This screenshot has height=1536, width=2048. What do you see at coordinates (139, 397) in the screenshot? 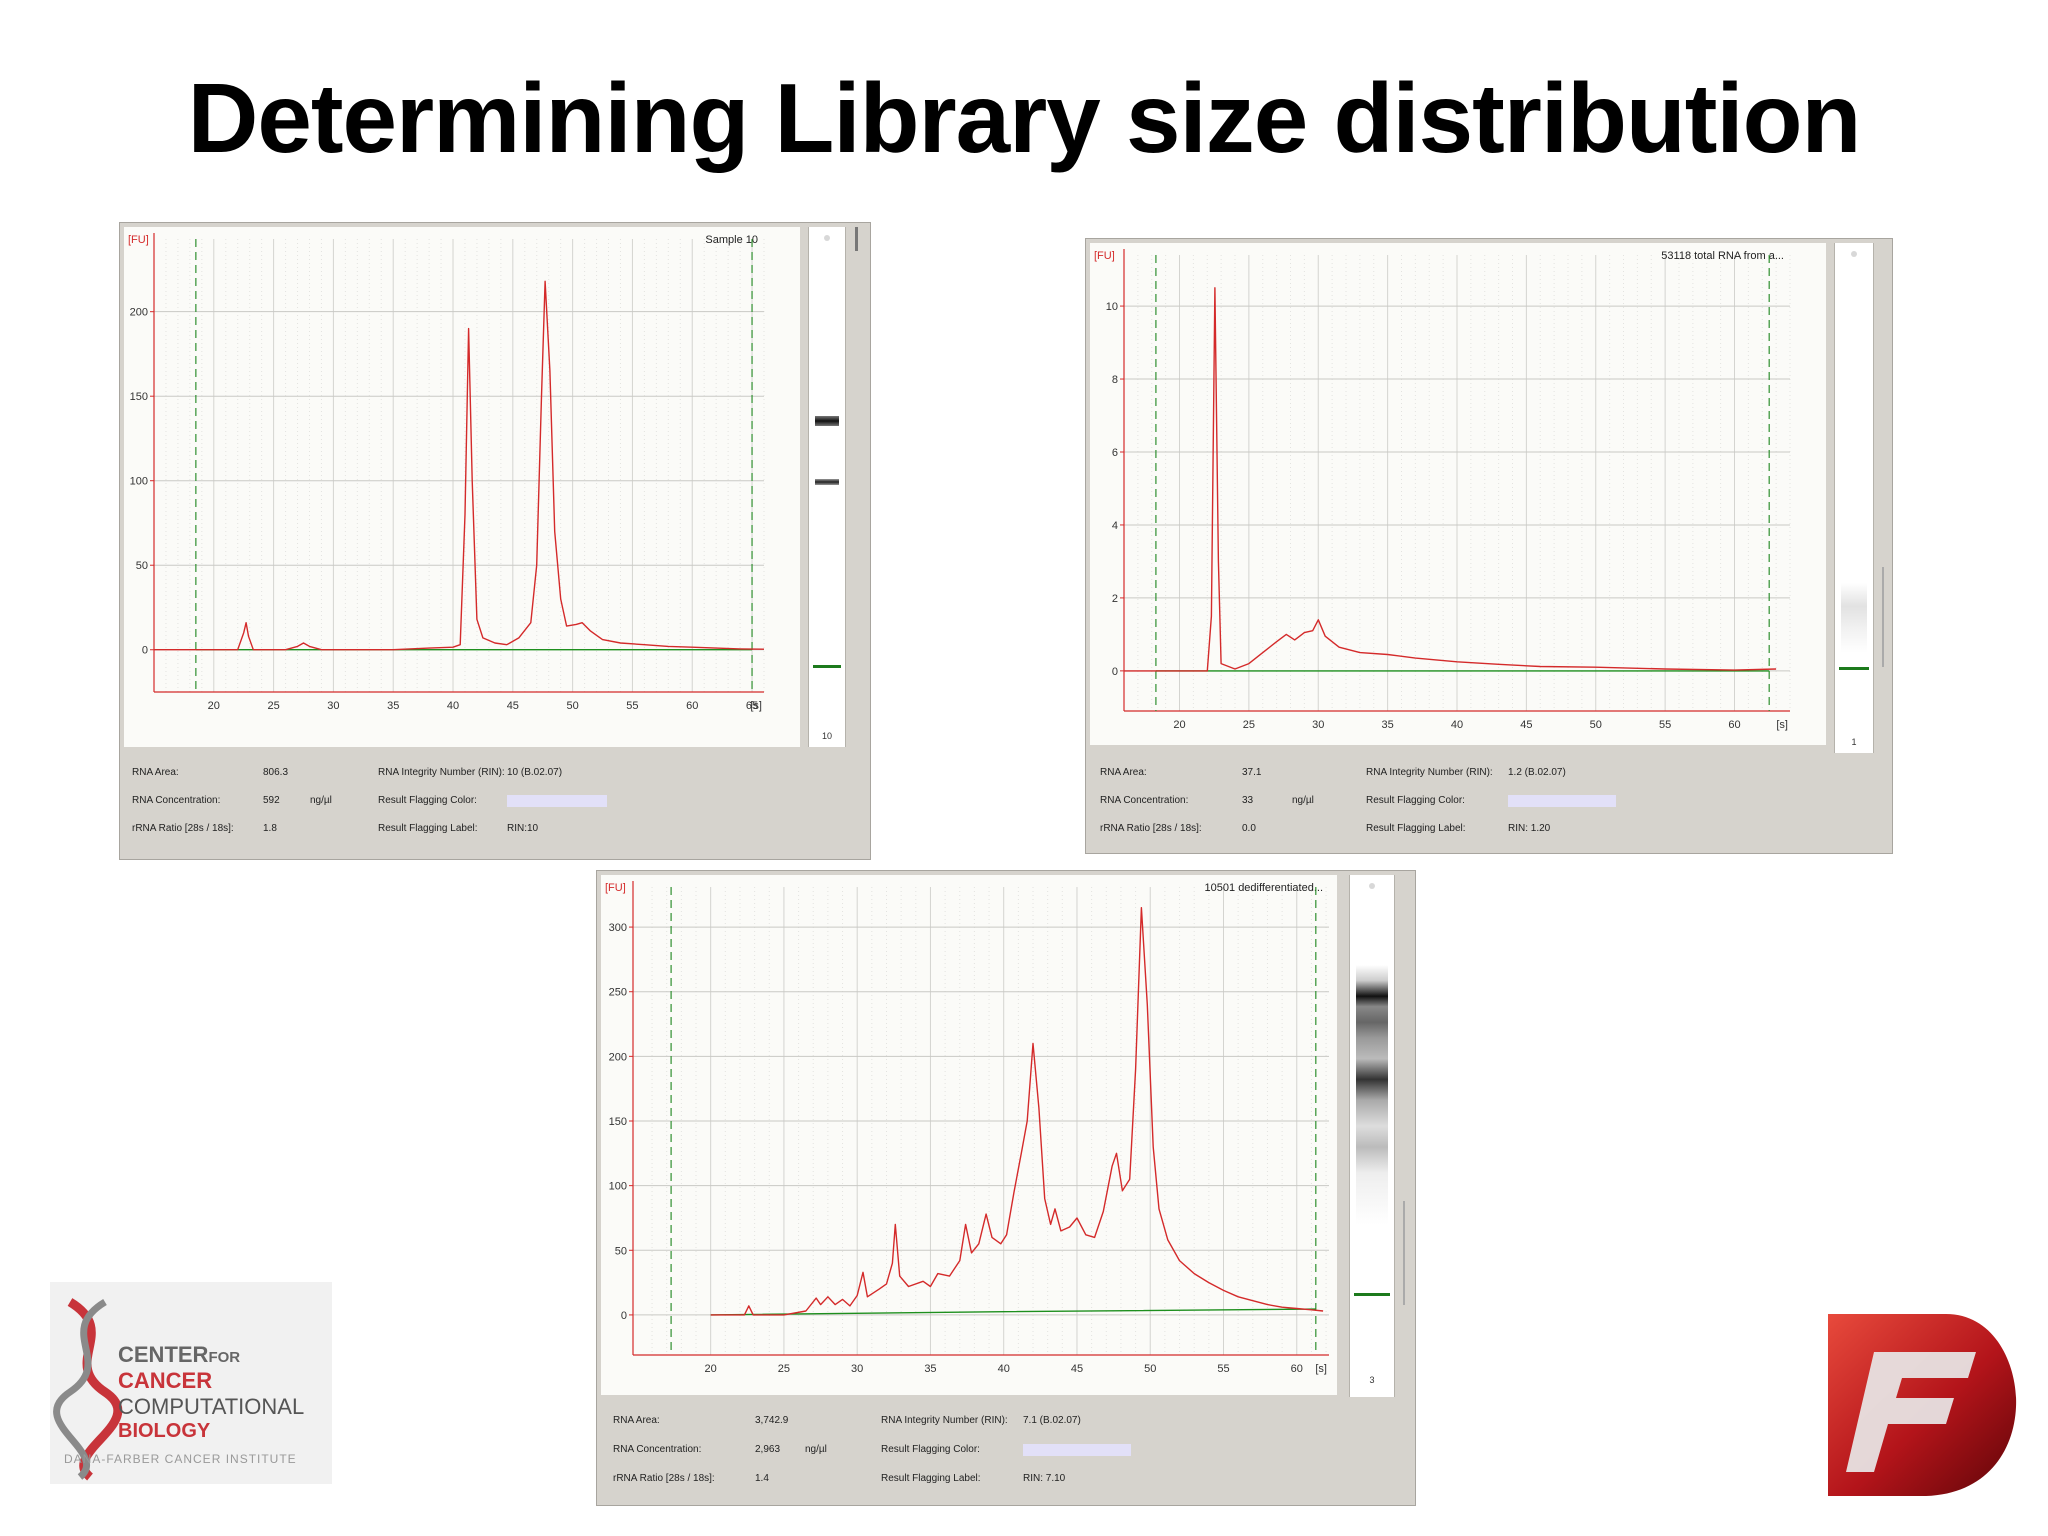
I see `y-tick-label: 150` at bounding box center [139, 397].